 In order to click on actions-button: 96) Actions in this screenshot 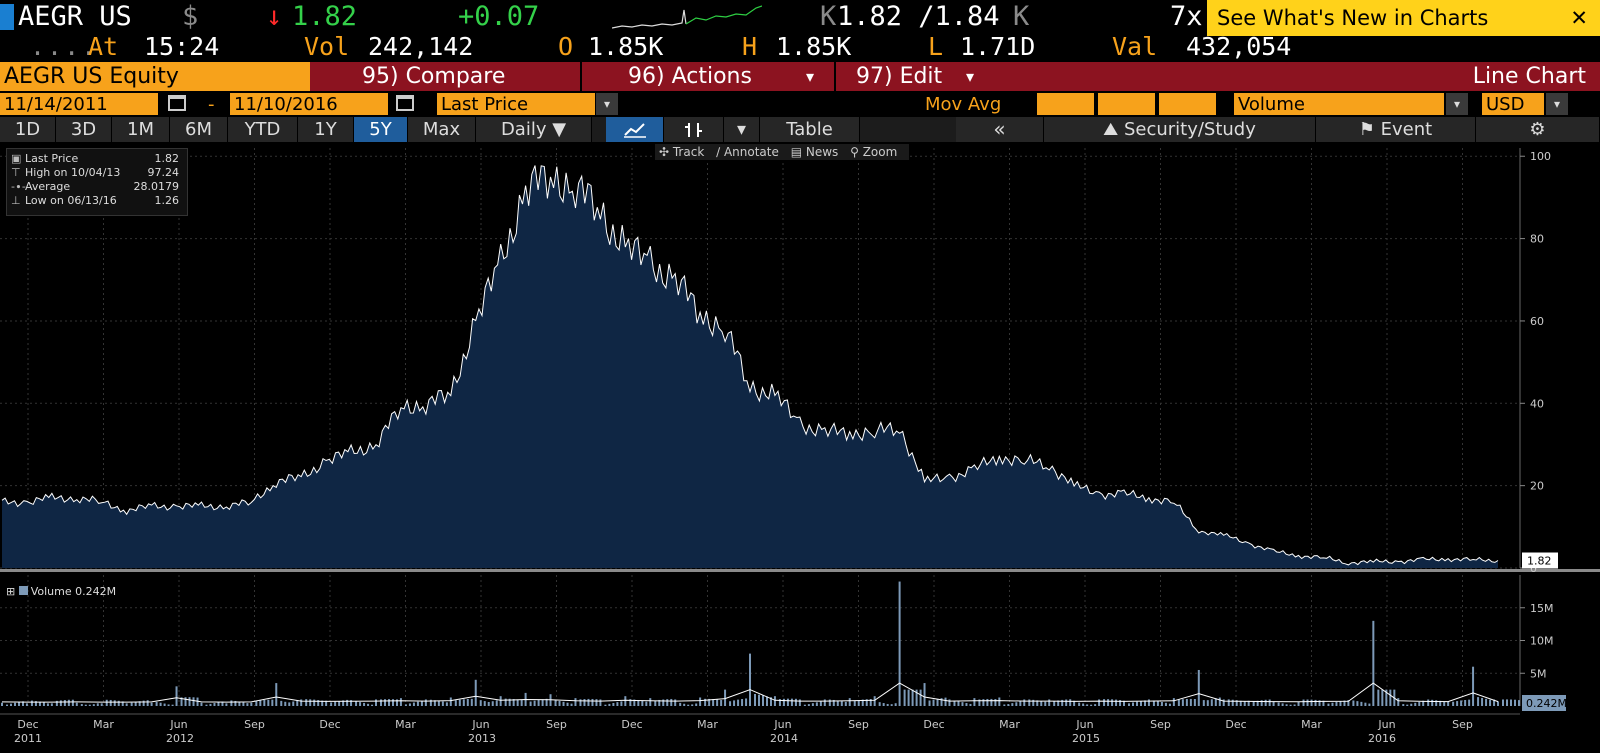, I will do `click(690, 76)`.